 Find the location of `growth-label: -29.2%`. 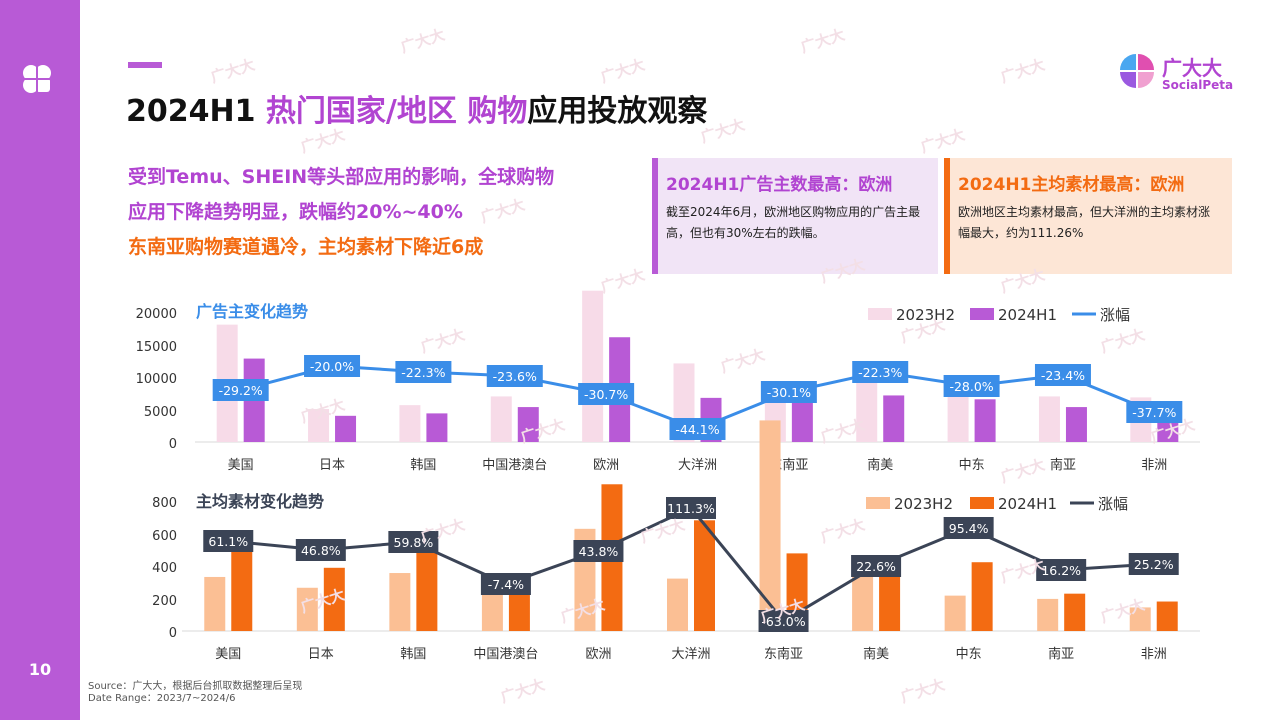

growth-label: -29.2% is located at coordinates (241, 390).